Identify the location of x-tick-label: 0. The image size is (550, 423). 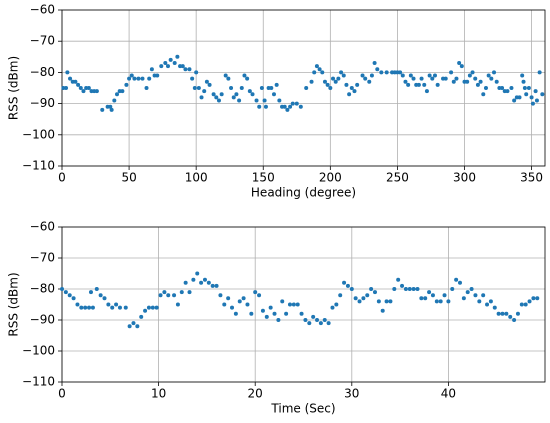
(62, 394).